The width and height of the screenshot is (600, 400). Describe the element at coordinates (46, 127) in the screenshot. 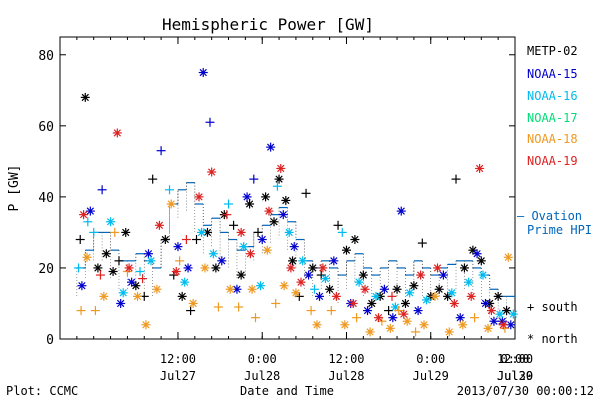

I see `y-tick-label: 60` at that location.